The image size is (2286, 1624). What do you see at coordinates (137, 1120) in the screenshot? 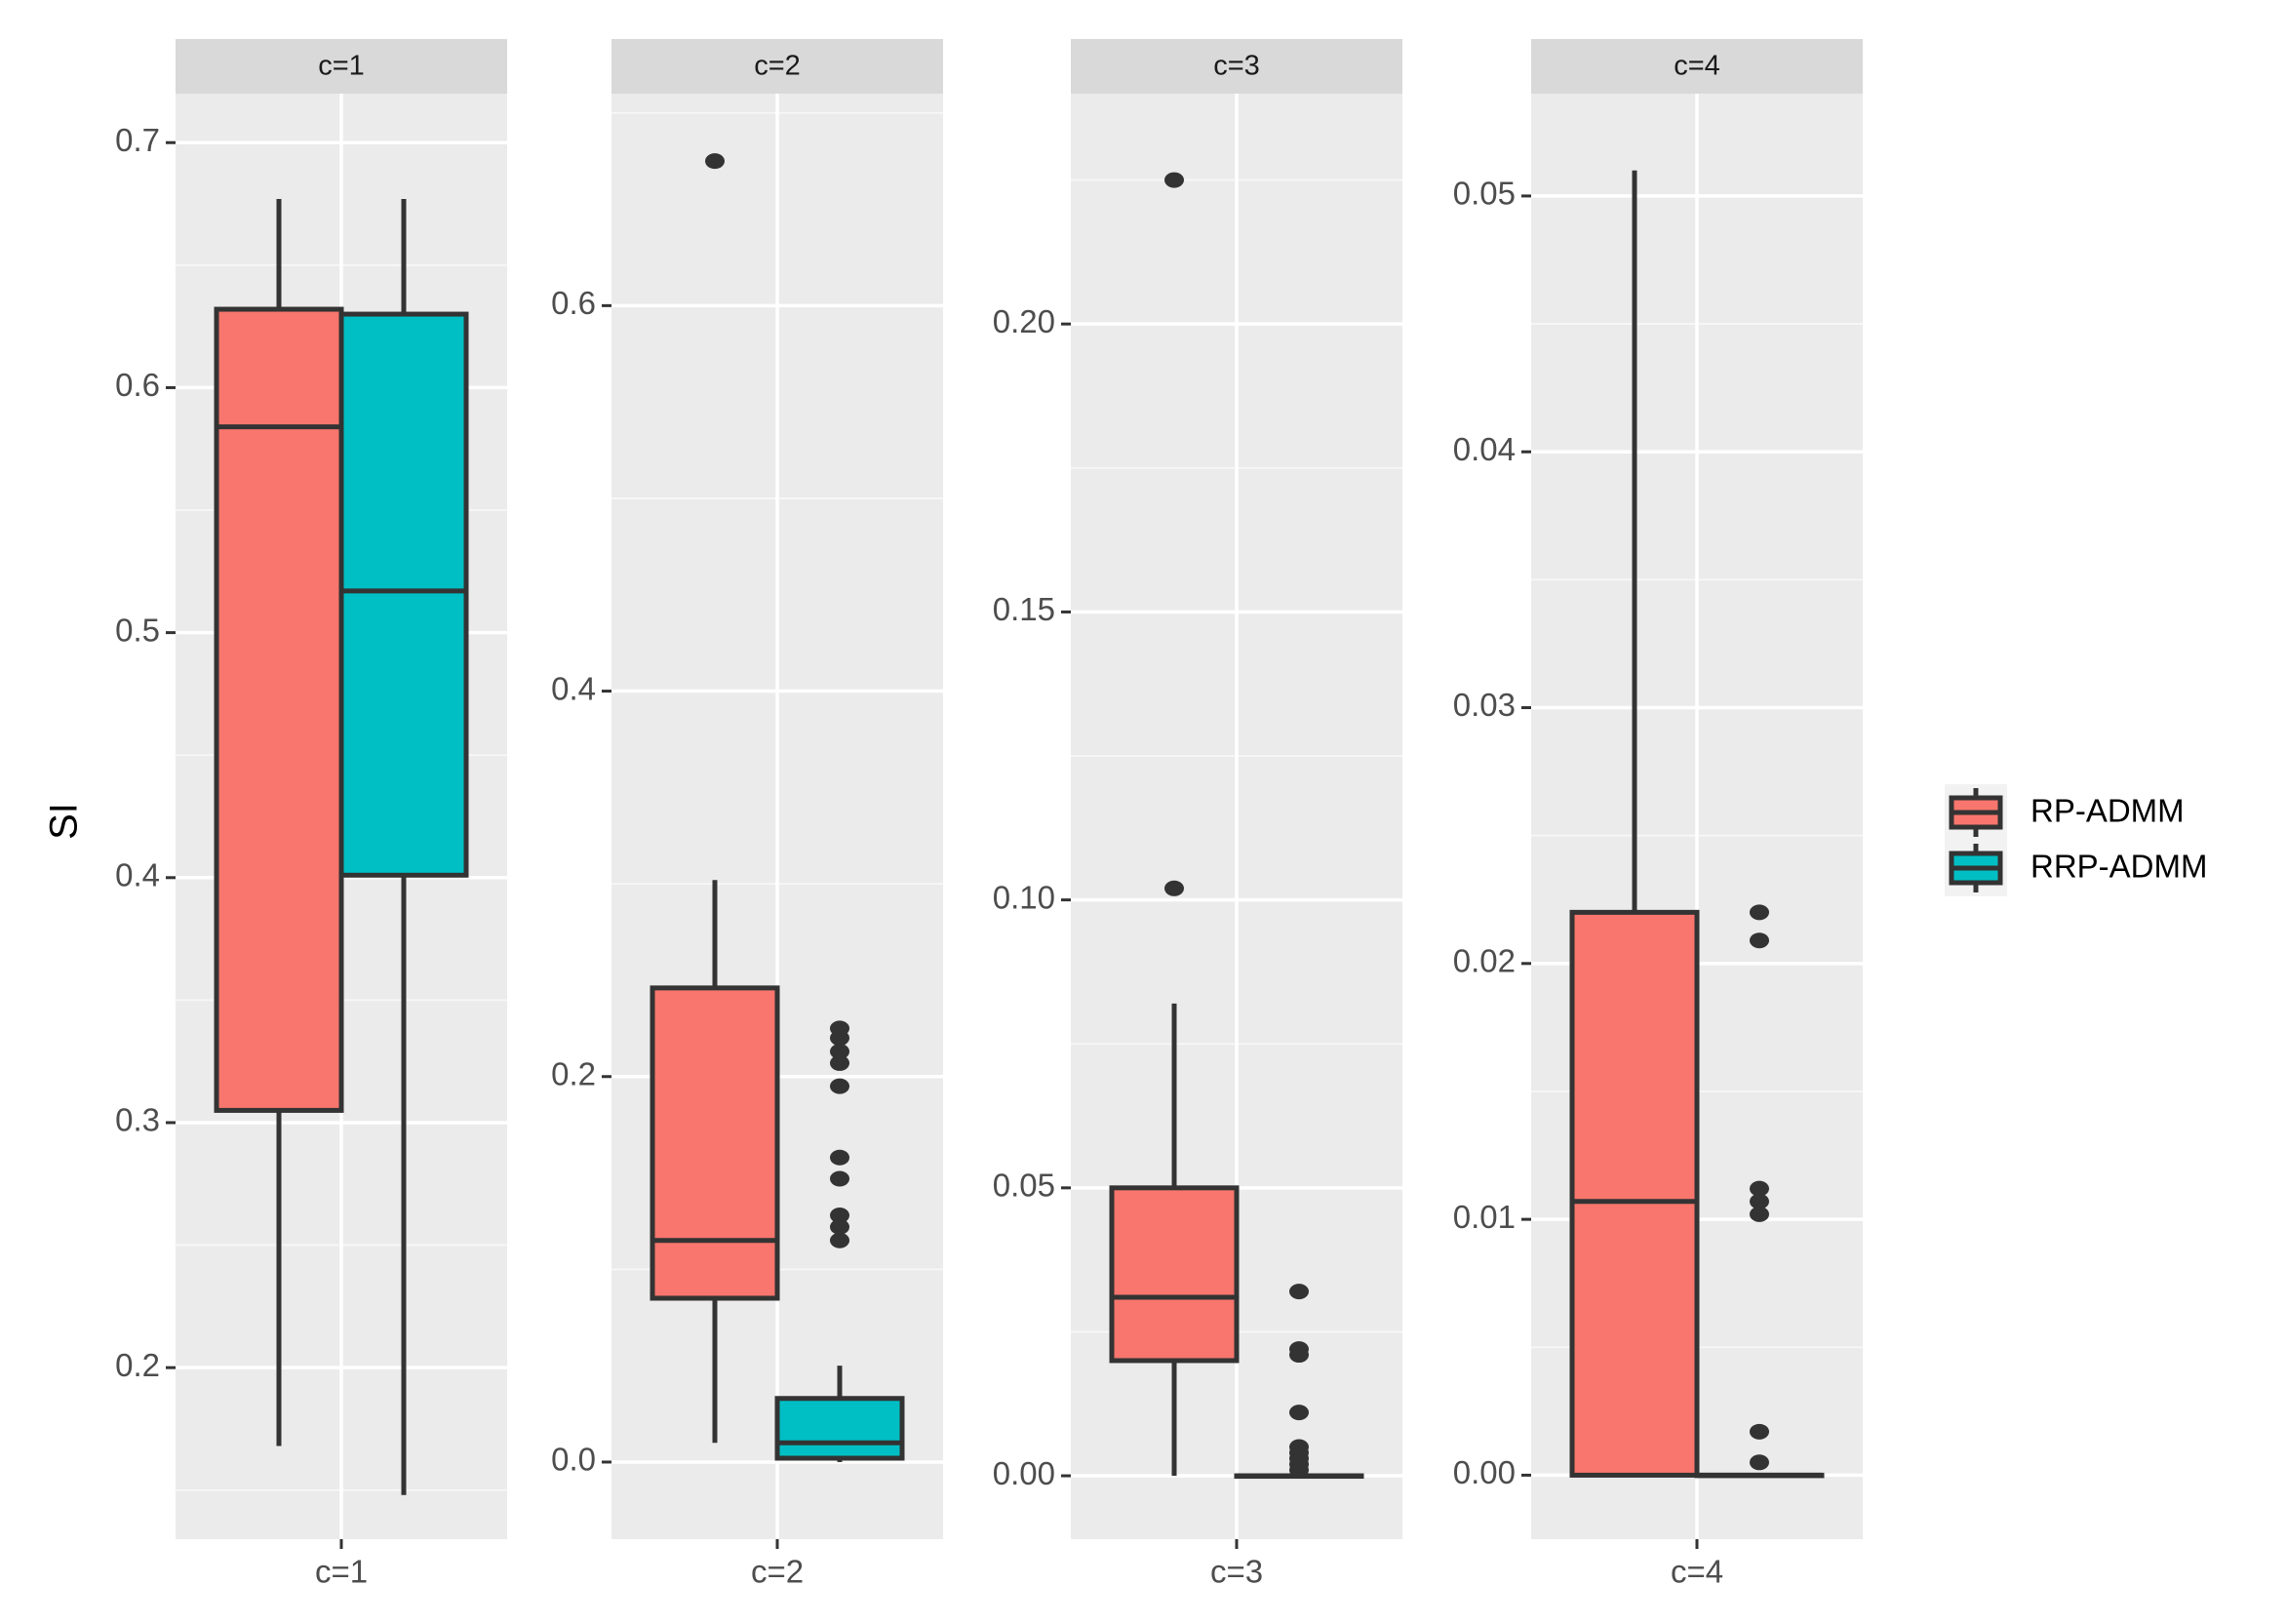
I see `y-tick-label: 0.3` at bounding box center [137, 1120].